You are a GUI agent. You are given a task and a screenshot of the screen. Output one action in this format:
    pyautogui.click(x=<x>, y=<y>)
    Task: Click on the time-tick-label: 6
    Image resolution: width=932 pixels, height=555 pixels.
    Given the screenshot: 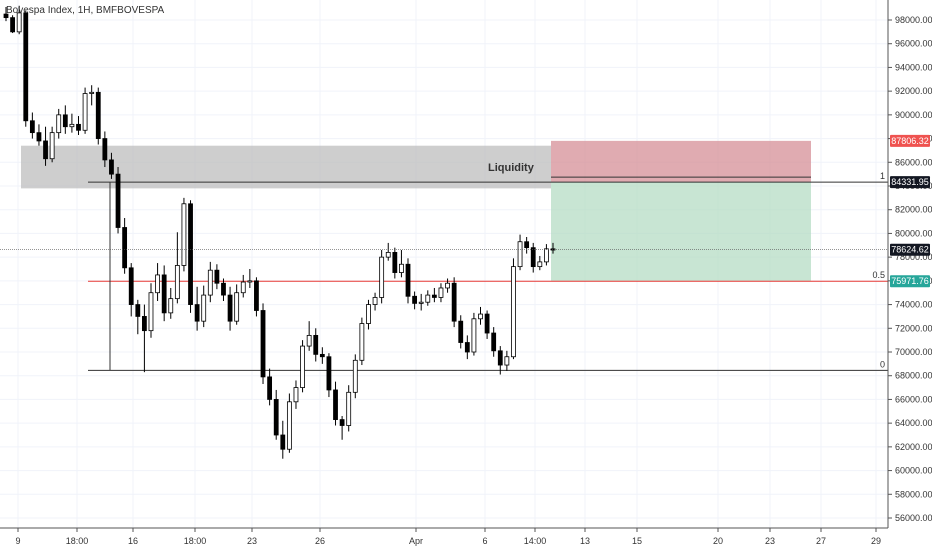 What is the action you would take?
    pyautogui.click(x=484, y=541)
    